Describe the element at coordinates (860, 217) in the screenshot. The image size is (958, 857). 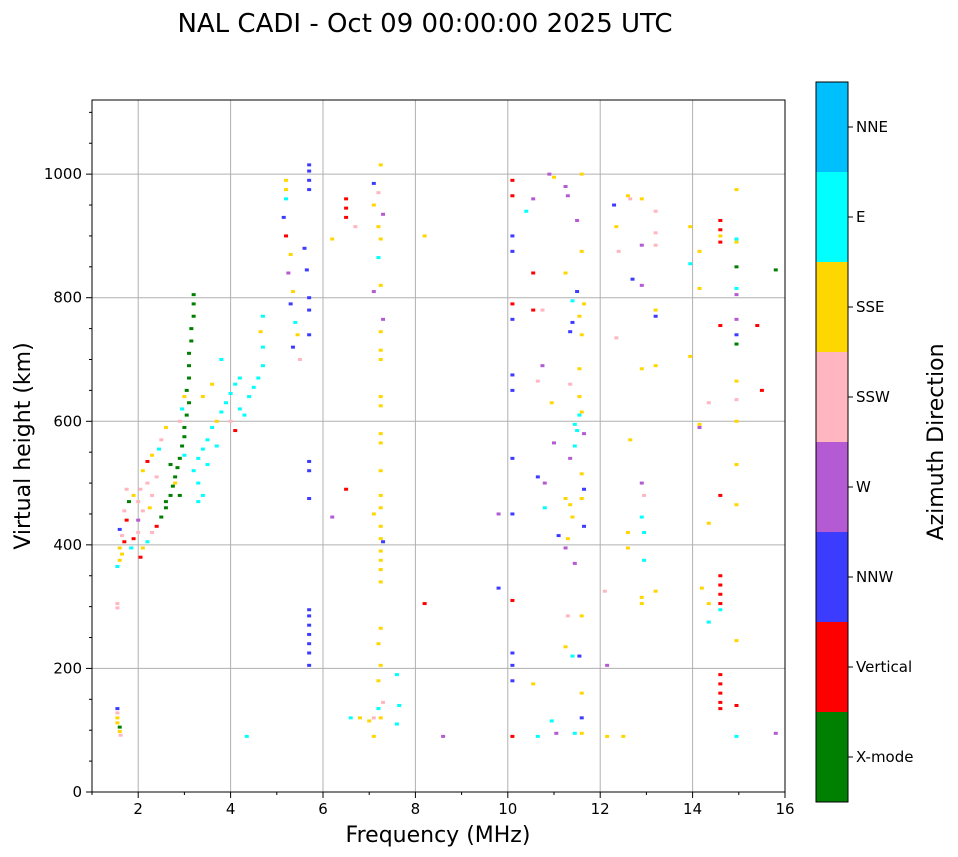
I see `colorbar-label: E` at that location.